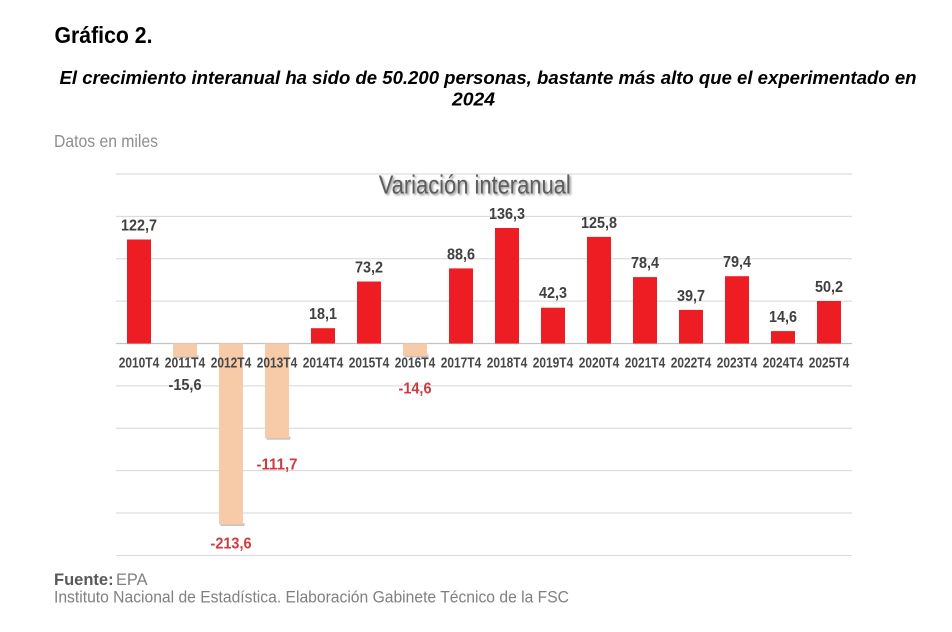  Describe the element at coordinates (507, 214) in the screenshot. I see `svg-text: 136,3` at that location.